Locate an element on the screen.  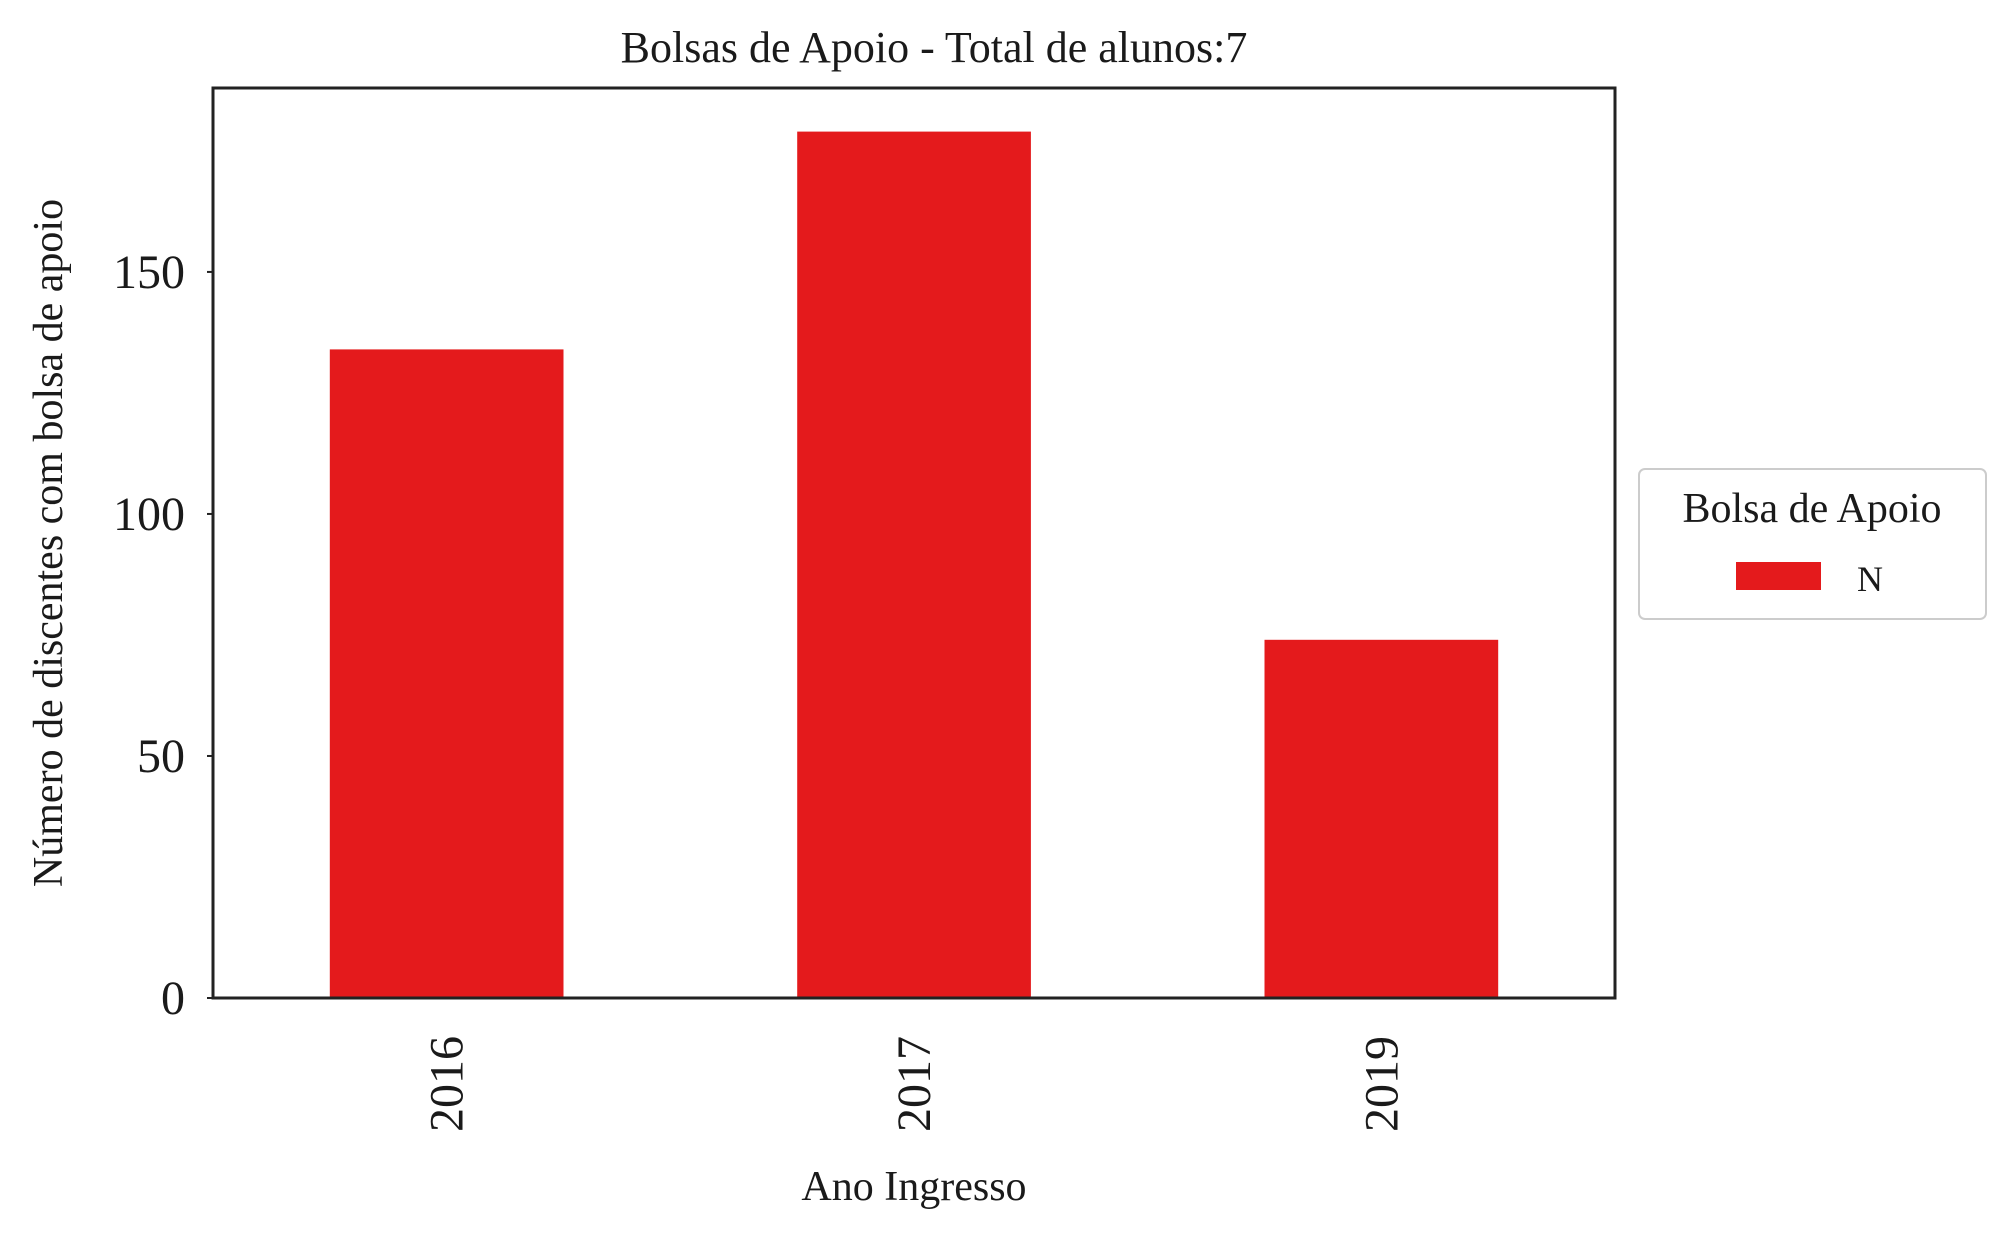
y-axis-label: Número de discentes com bolsa de apoio is located at coordinates (49, 543).